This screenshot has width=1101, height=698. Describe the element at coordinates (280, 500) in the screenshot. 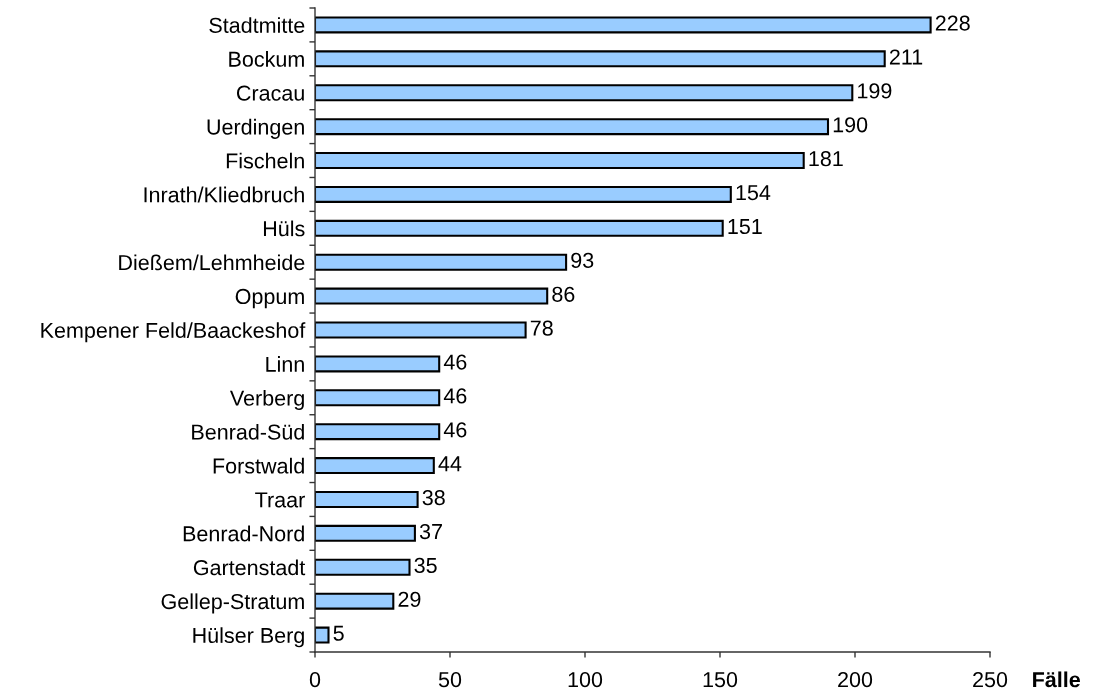

I see `y-tick-label: Traar` at that location.